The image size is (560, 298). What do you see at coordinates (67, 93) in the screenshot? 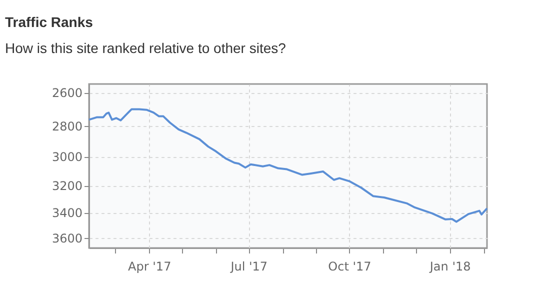
I see `y-tick-label: 2600` at bounding box center [67, 93].